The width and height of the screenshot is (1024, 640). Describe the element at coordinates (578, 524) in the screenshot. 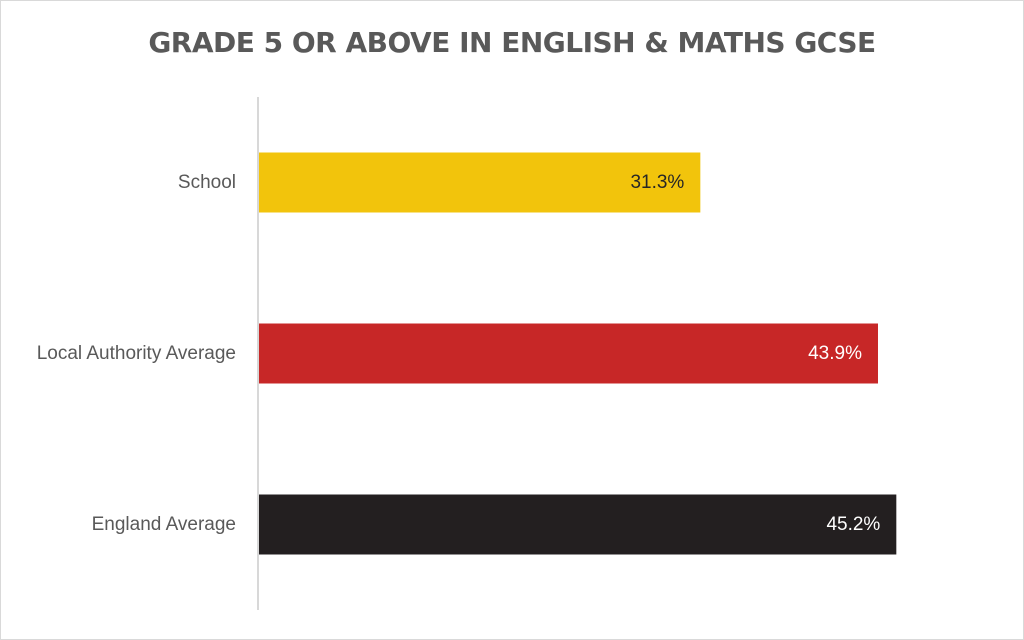

I see `bar-england-average` at that location.